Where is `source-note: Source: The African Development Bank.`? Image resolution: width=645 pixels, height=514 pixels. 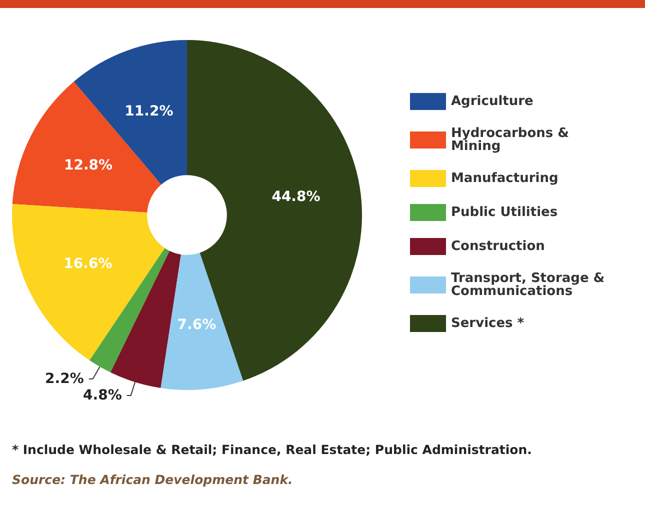
source-note: Source: The African Development Bank. is located at coordinates (152, 479).